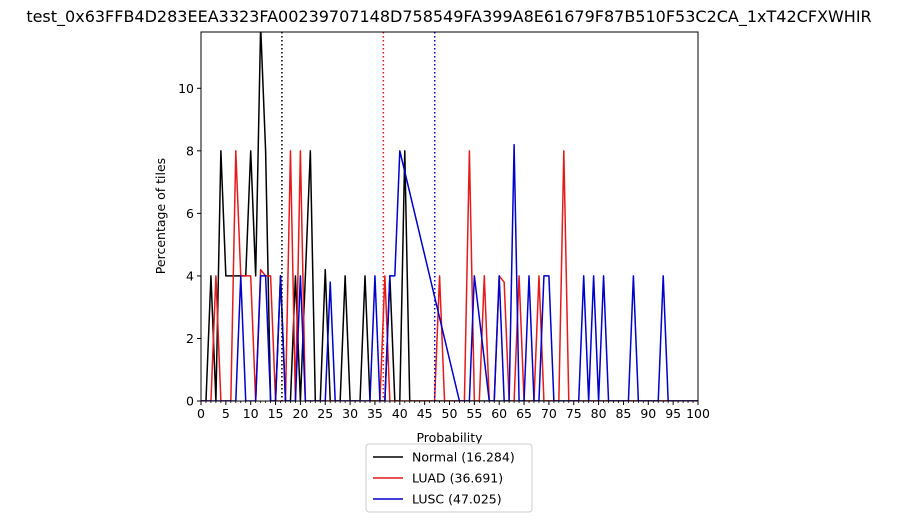  I want to click on legend-frame, so click(449, 478).